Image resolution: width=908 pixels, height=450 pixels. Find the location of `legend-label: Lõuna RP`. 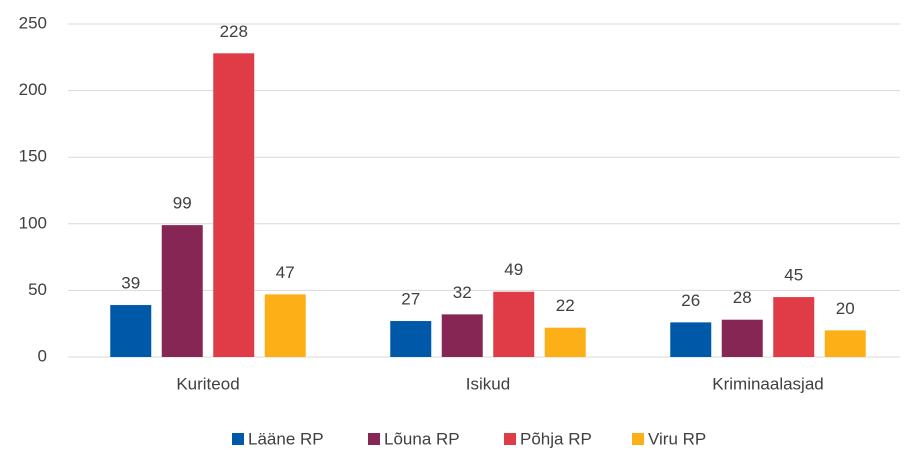

legend-label: Lõuna RP is located at coordinates (422, 438).